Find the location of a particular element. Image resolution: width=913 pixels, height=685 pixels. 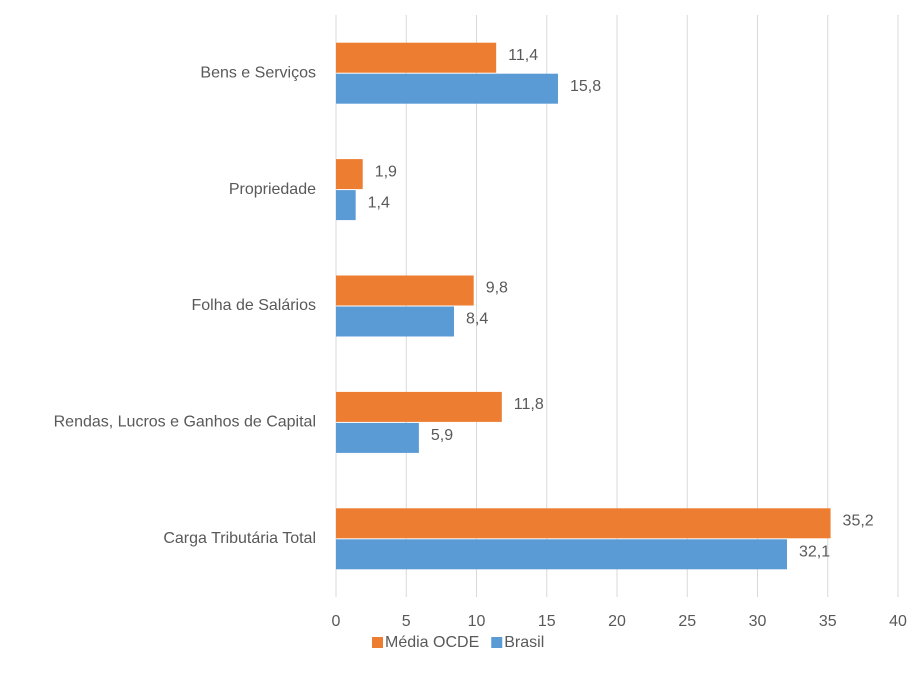

x-tick-label: 0 is located at coordinates (336, 621).